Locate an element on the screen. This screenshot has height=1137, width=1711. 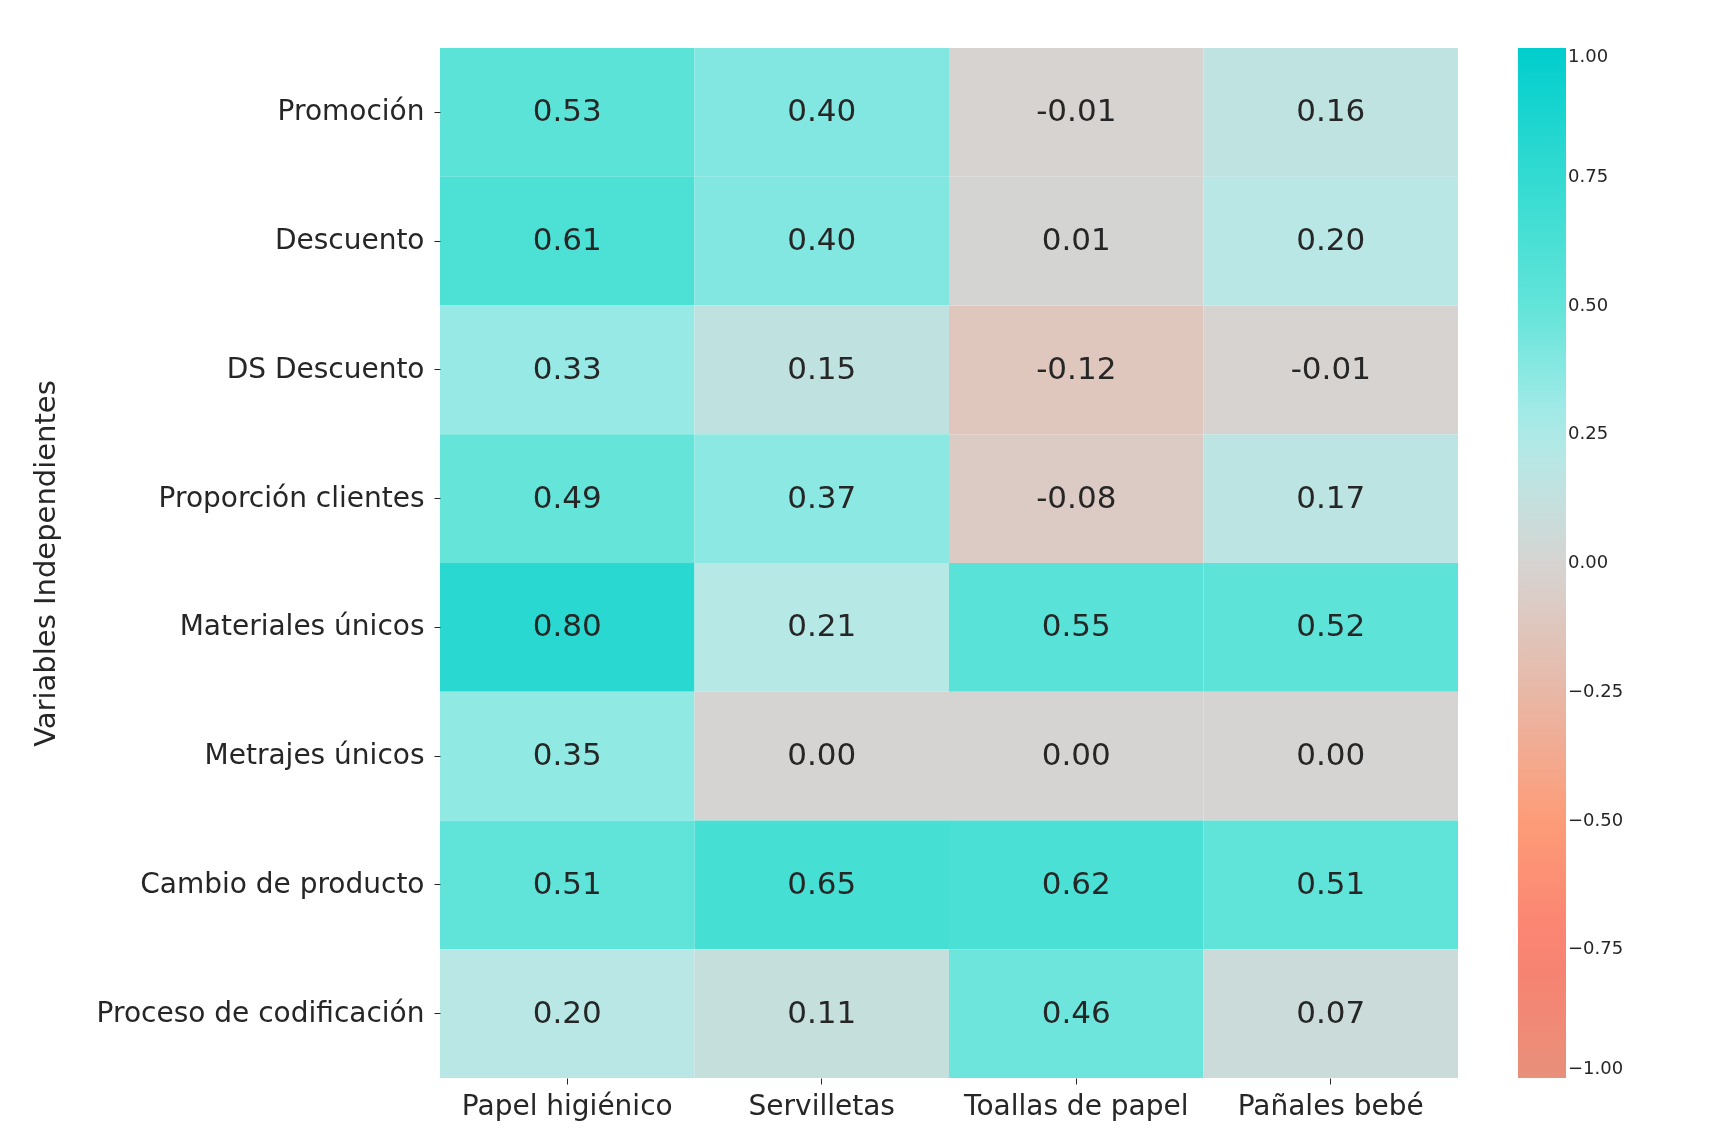
color-bar-label: −1.00 is located at coordinates (1596, 1067).